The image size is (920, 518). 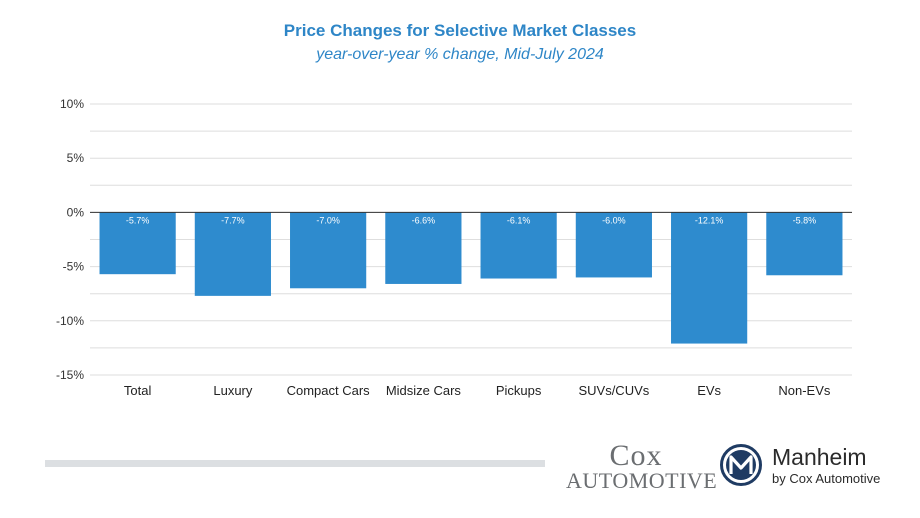 What do you see at coordinates (819, 457) in the screenshot?
I see `manheim-wordmark: Manheim` at bounding box center [819, 457].